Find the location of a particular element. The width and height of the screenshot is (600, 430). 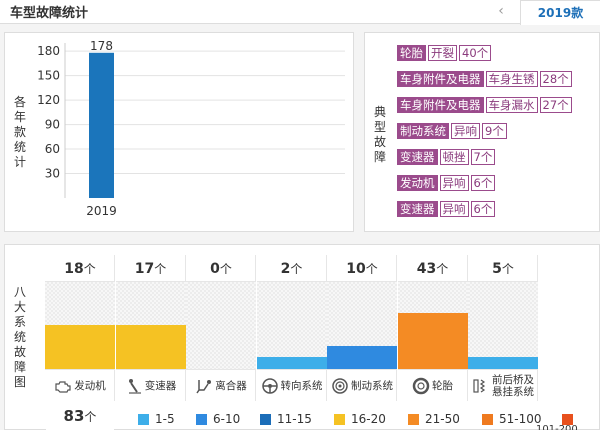

system-label: 离合器 is located at coordinates (221, 385).